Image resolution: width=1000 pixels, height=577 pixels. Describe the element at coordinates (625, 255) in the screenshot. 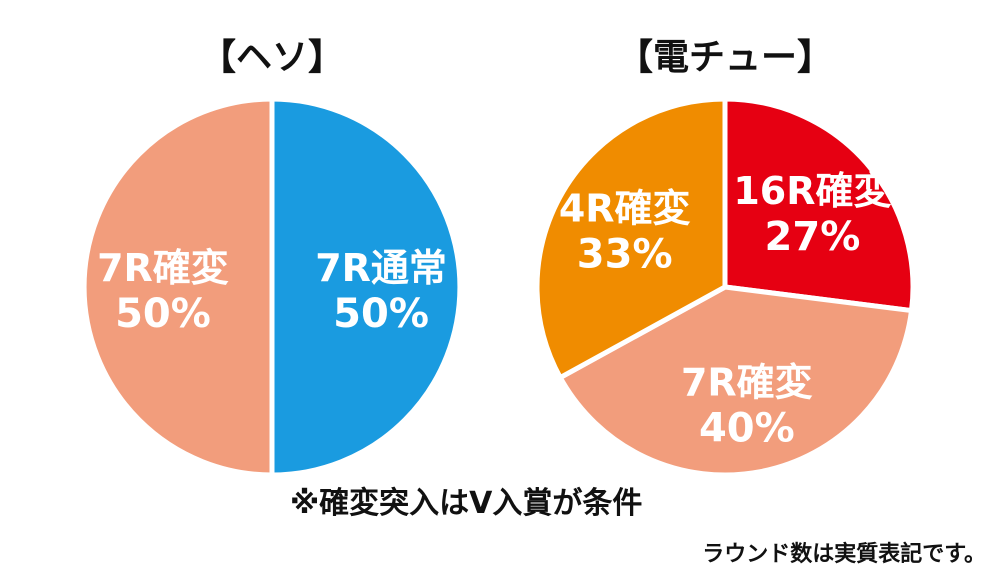

I see `slice-value-denchu-2: 33%` at that location.